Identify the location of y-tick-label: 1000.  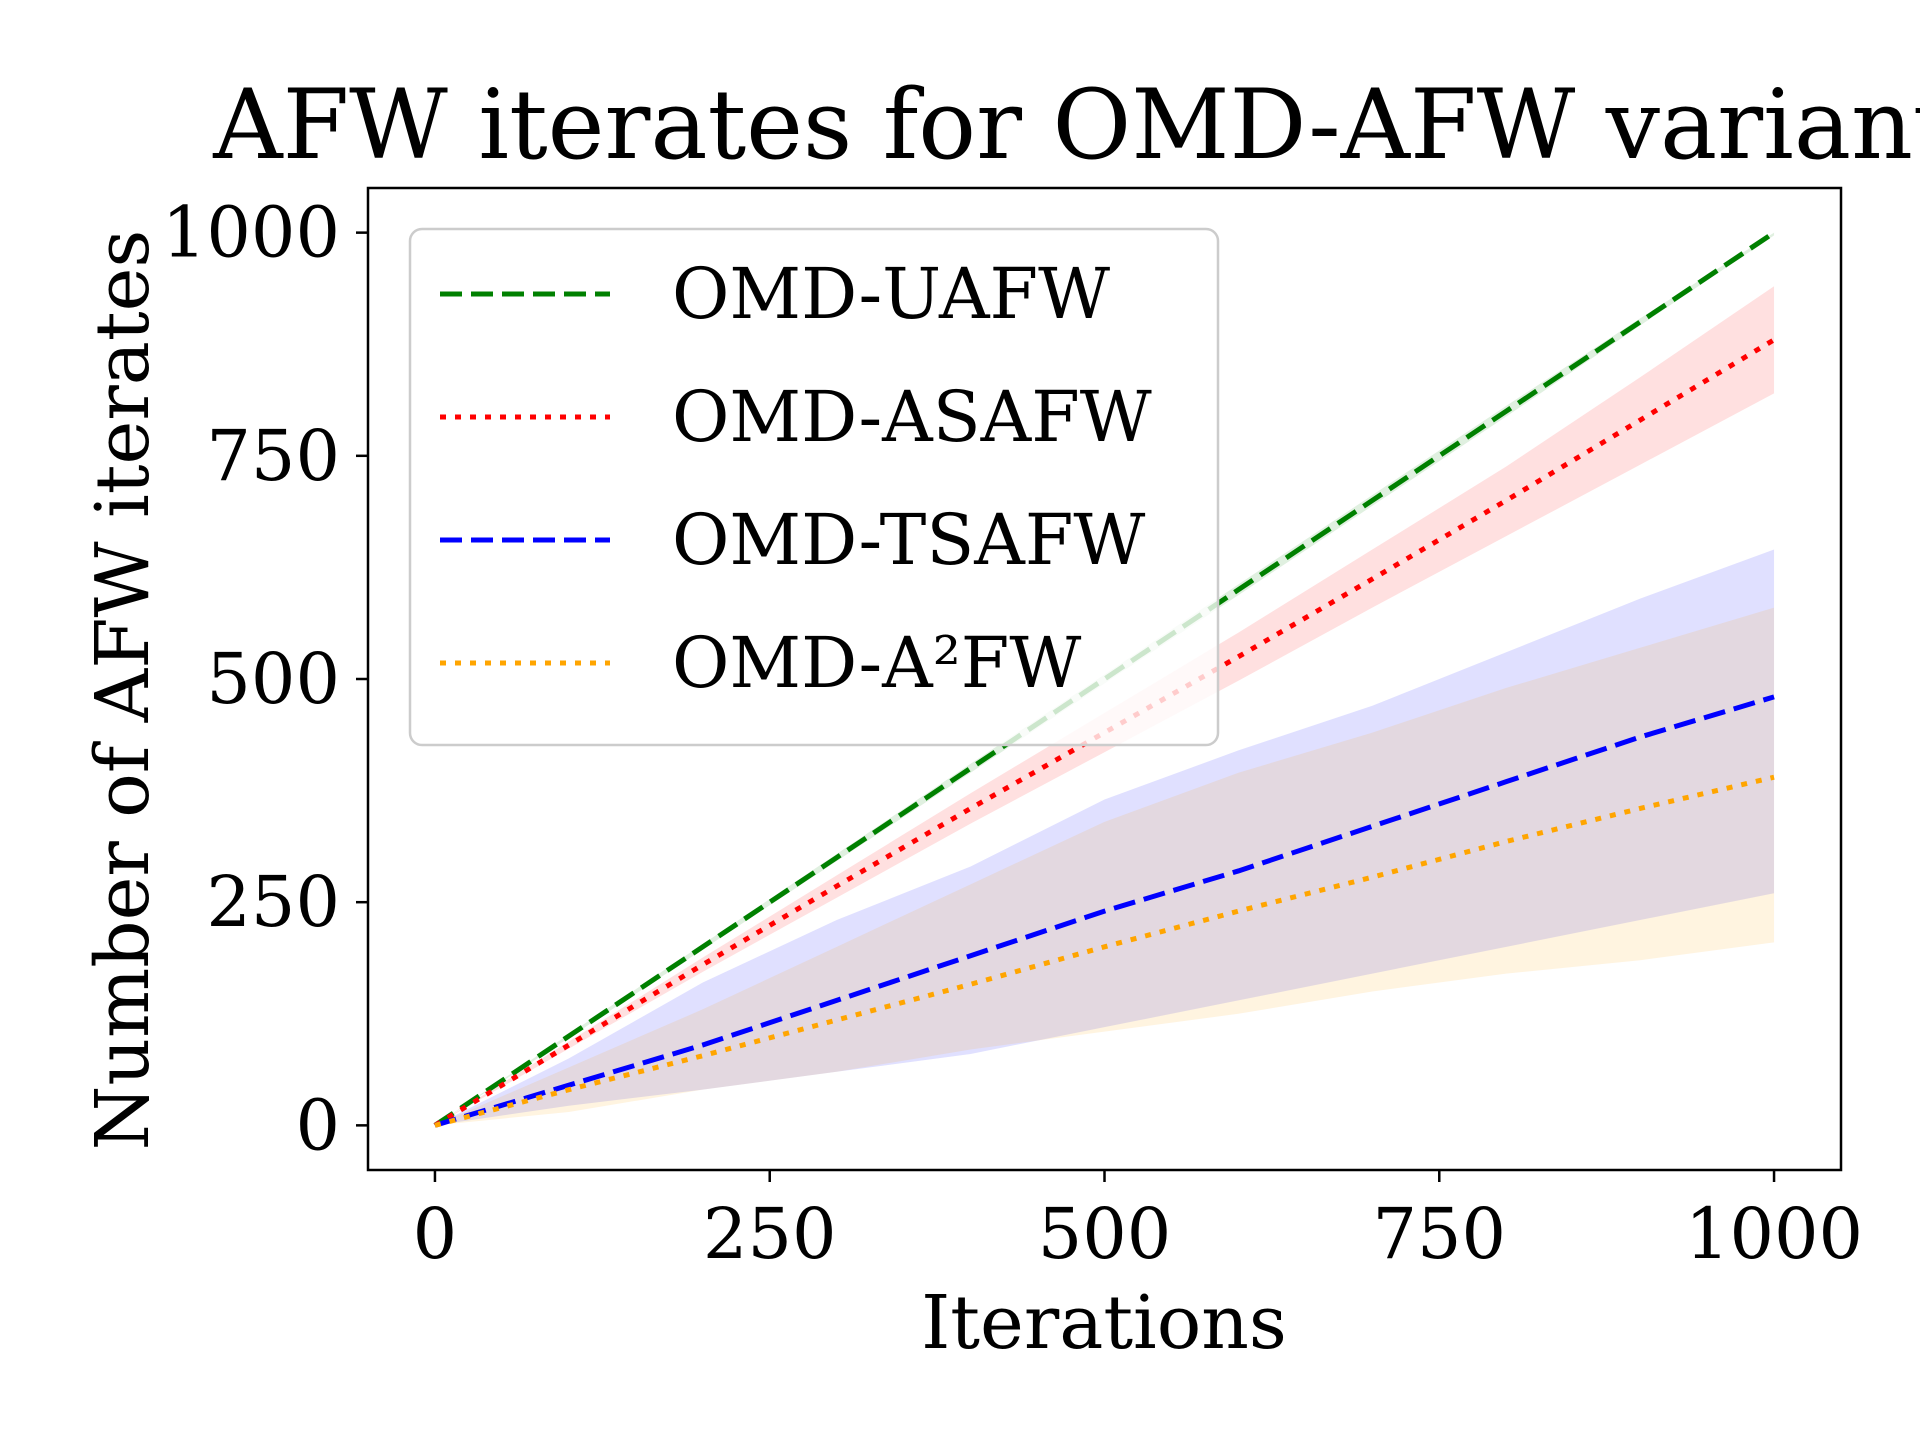
(251, 233).